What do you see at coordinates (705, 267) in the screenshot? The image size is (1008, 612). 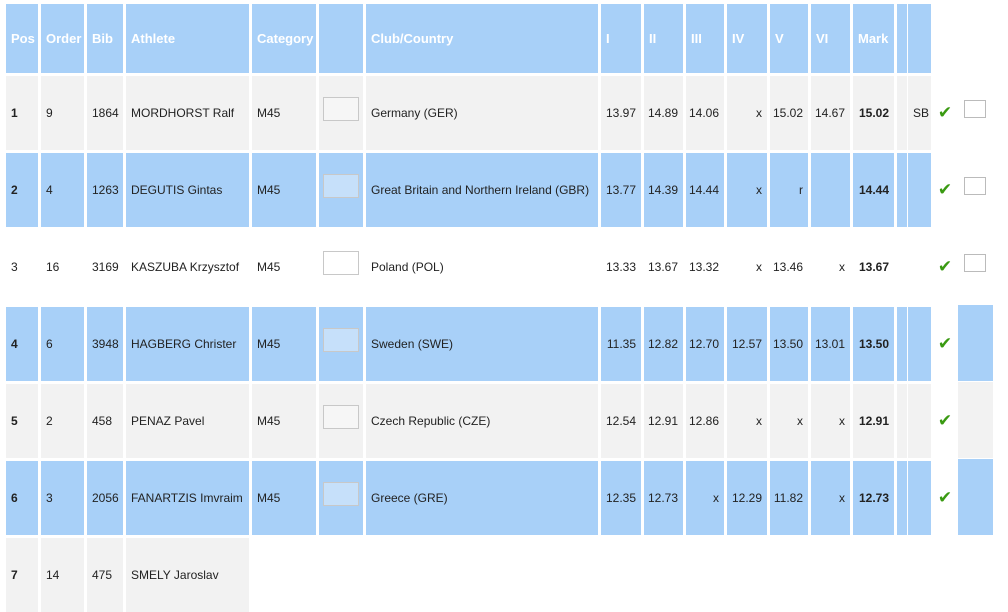 I see `cell-a2: 13.32` at bounding box center [705, 267].